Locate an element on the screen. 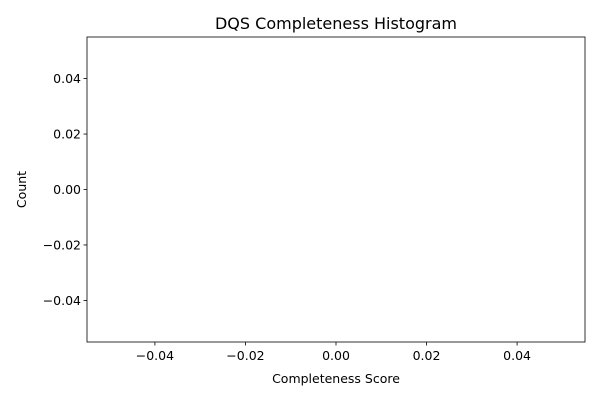 This screenshot has height=400, width=600. chart-title: DQS Completeness Histogram is located at coordinates (336, 23).